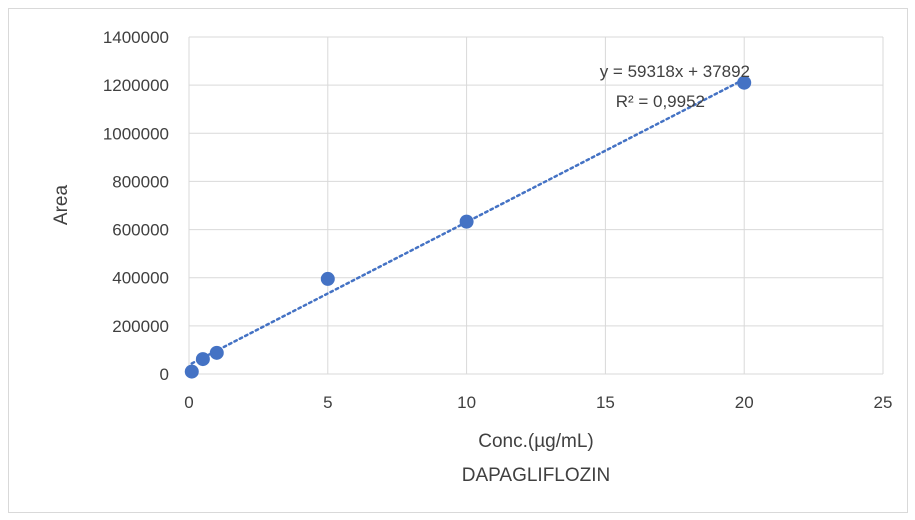  Describe the element at coordinates (136, 85) in the screenshot. I see `y-tick-label: 1200000` at that location.